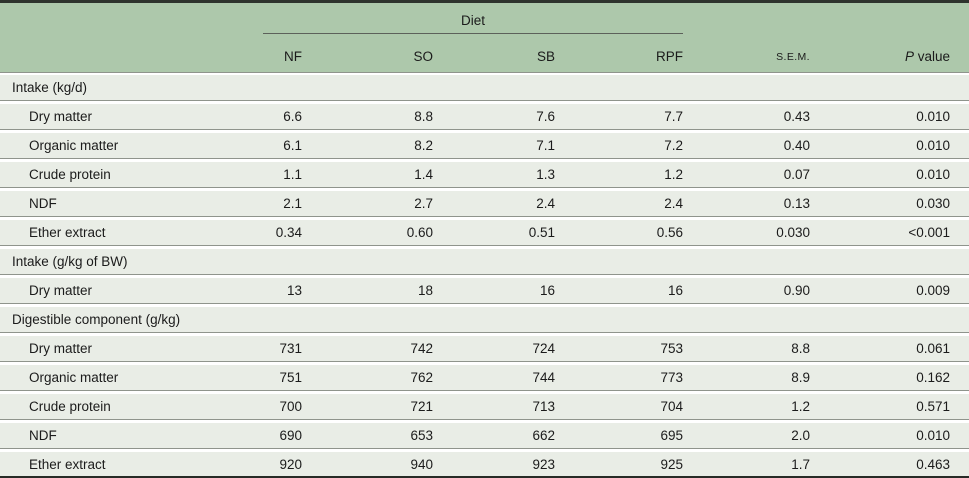  Describe the element at coordinates (909, 56) in the screenshot. I see `p-value-italic-p: P` at that location.